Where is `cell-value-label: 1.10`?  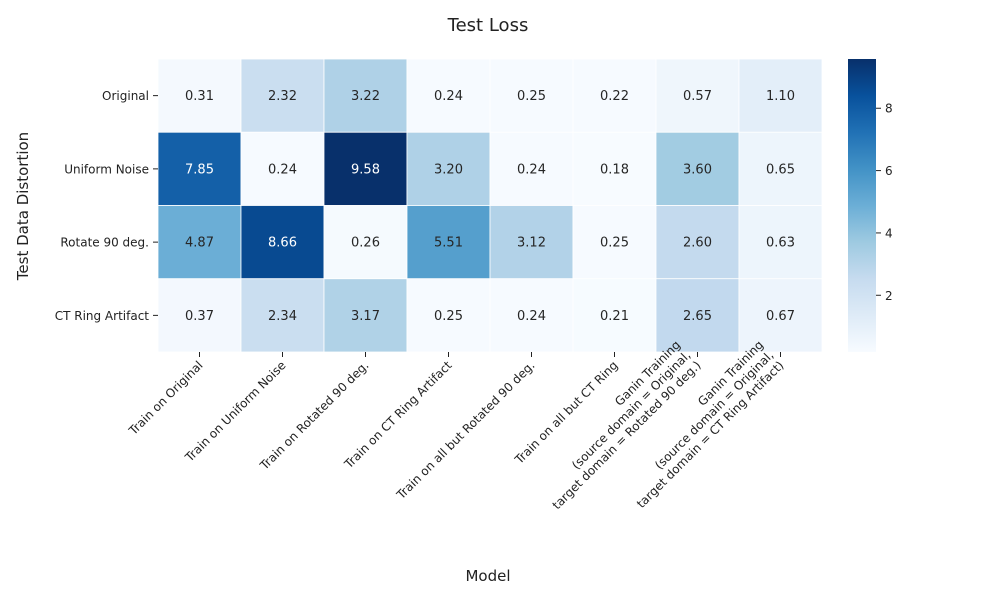
cell-value-label: 1.10 is located at coordinates (780, 96).